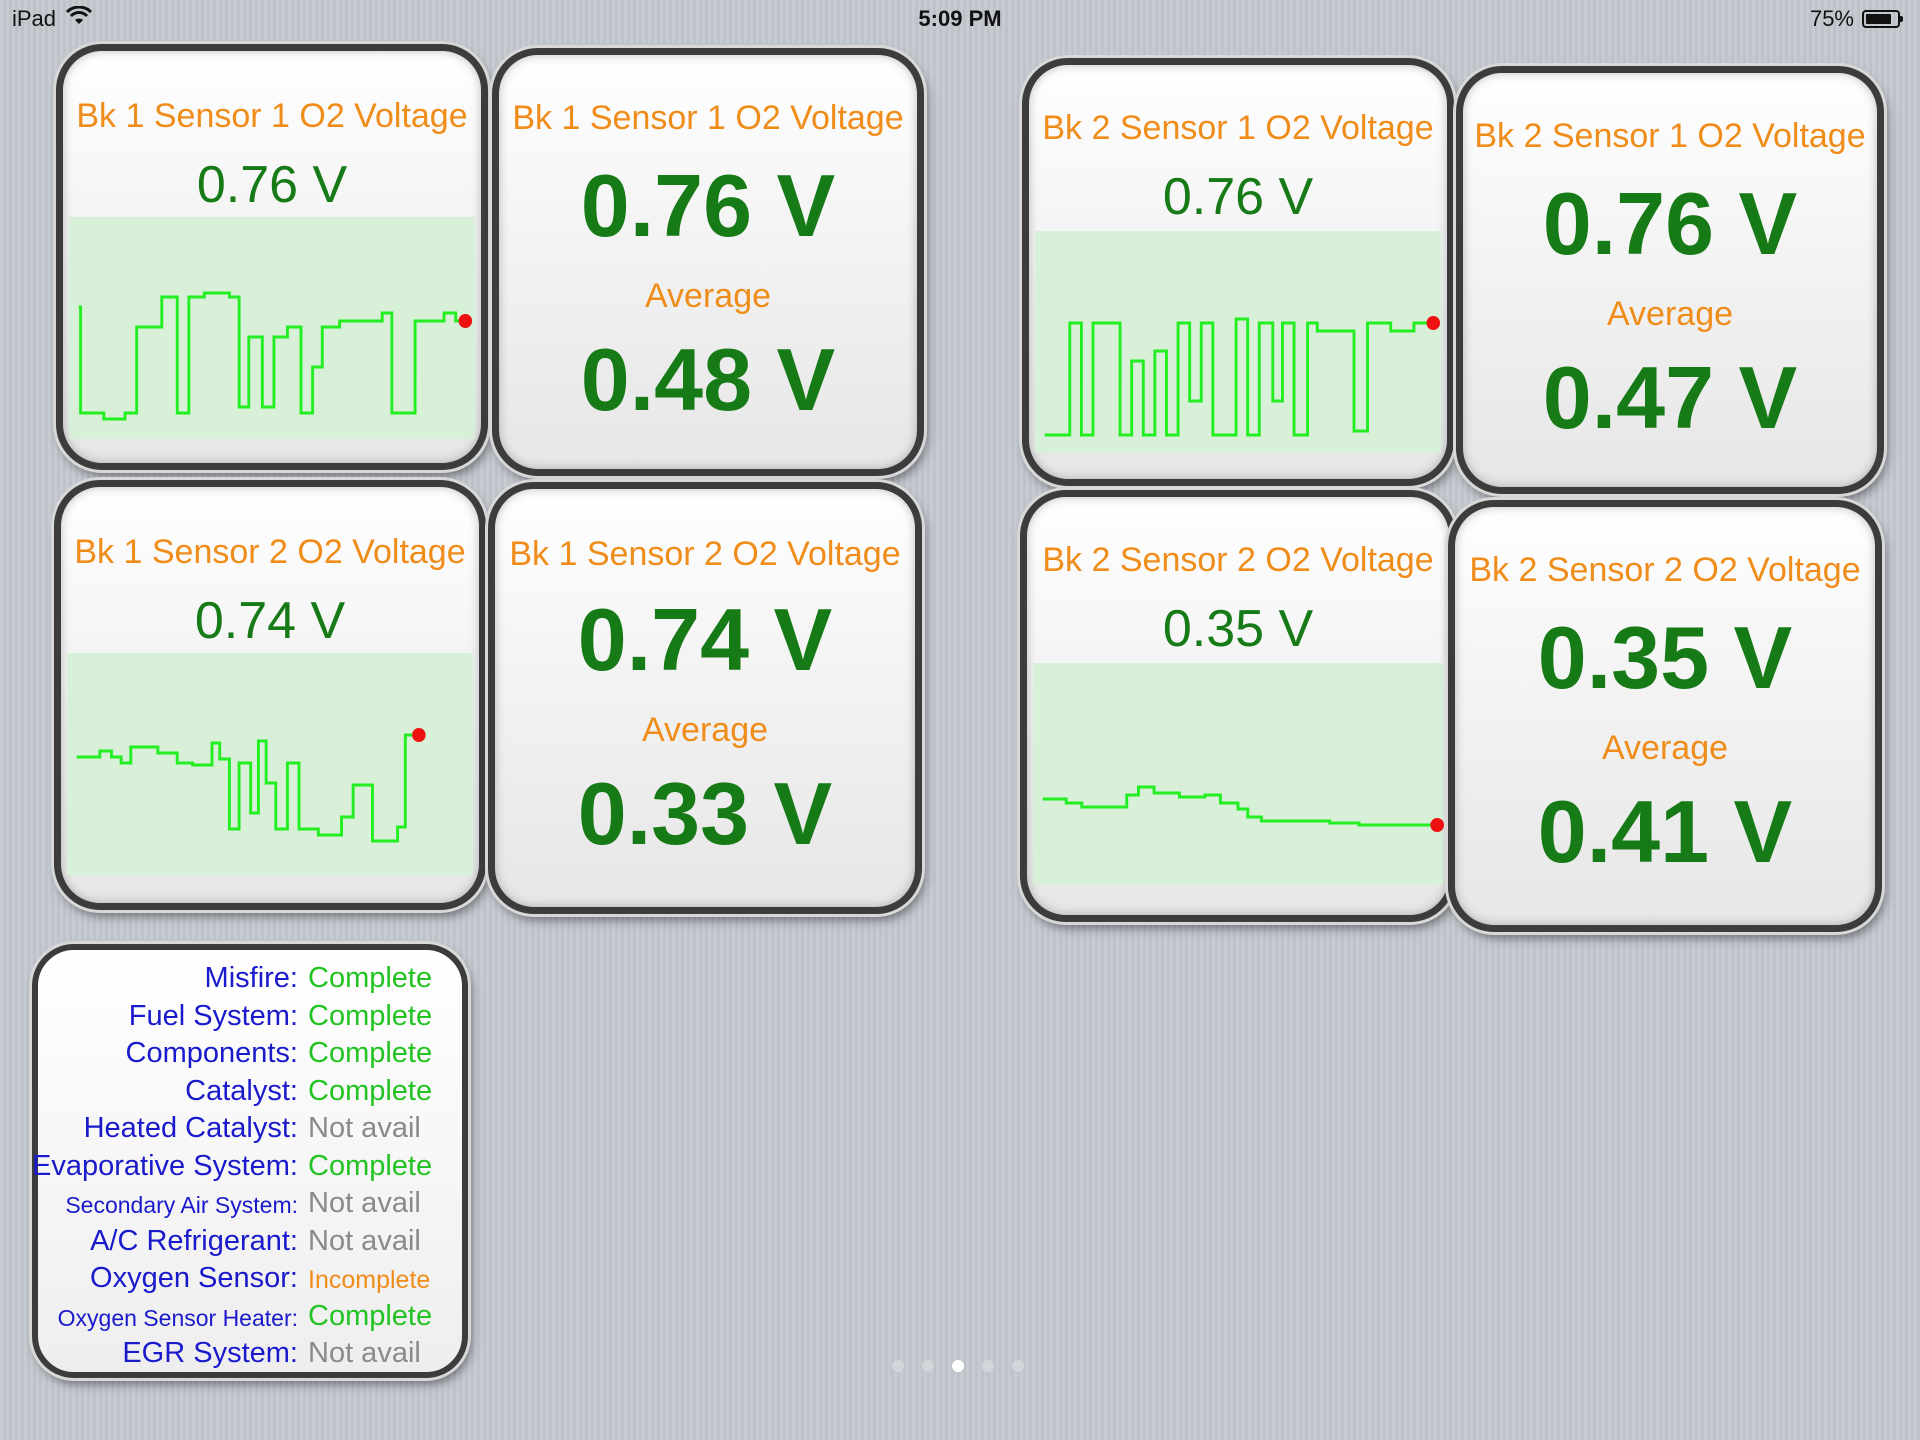 This screenshot has width=1920, height=1440. I want to click on clock: 5:09 PM, so click(960, 18).